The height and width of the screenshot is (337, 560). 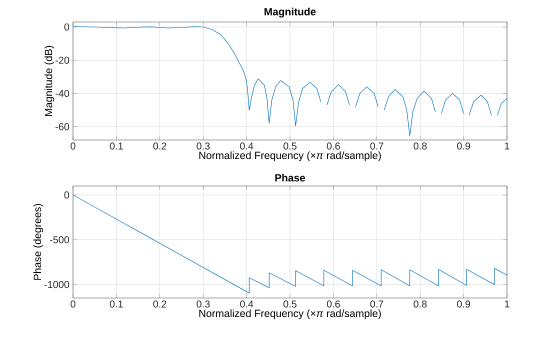 I want to click on y-tick-label: -40, so click(x=63, y=93).